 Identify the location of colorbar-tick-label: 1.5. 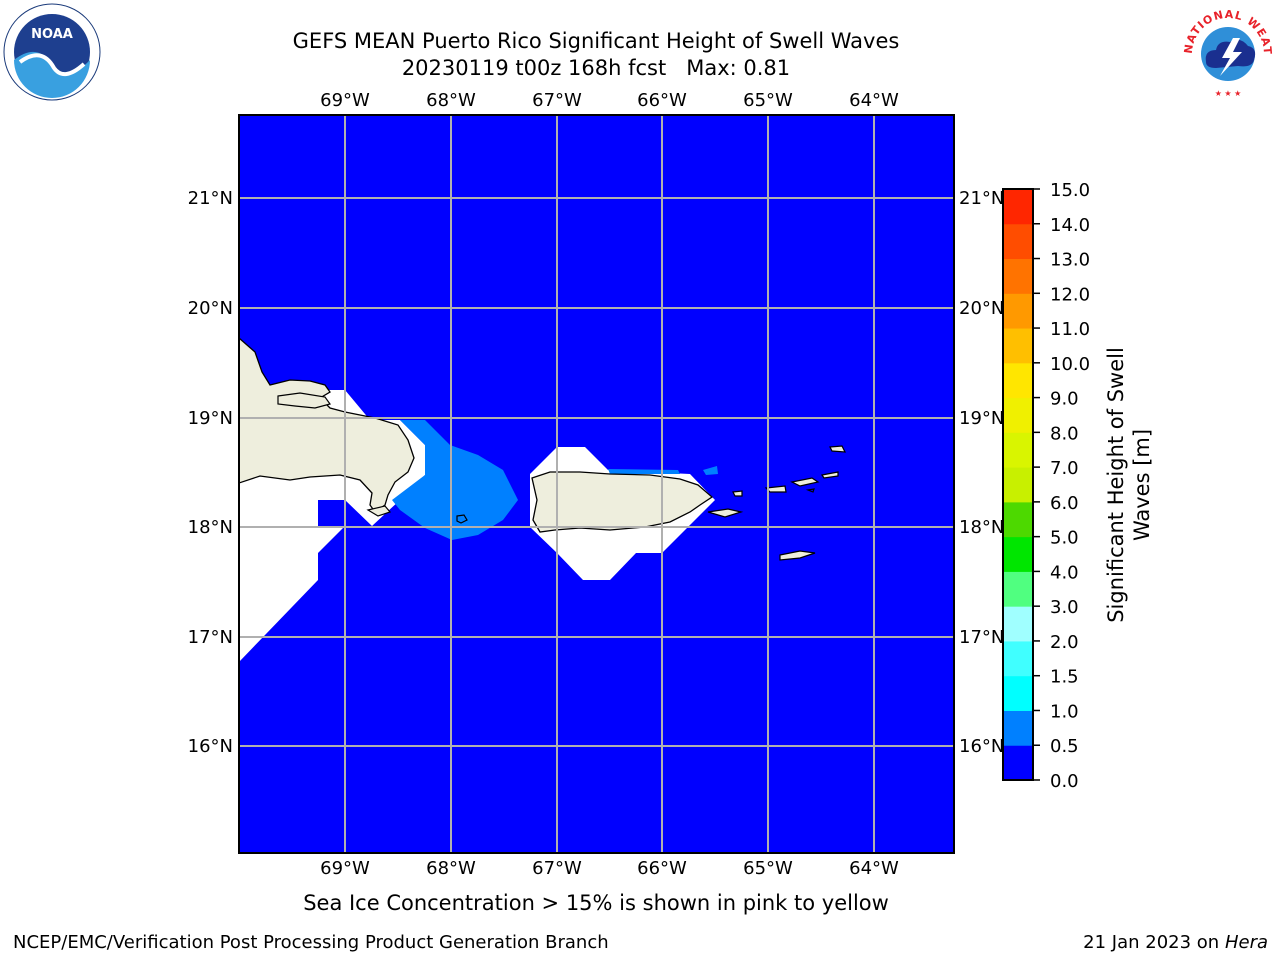
(1064, 677).